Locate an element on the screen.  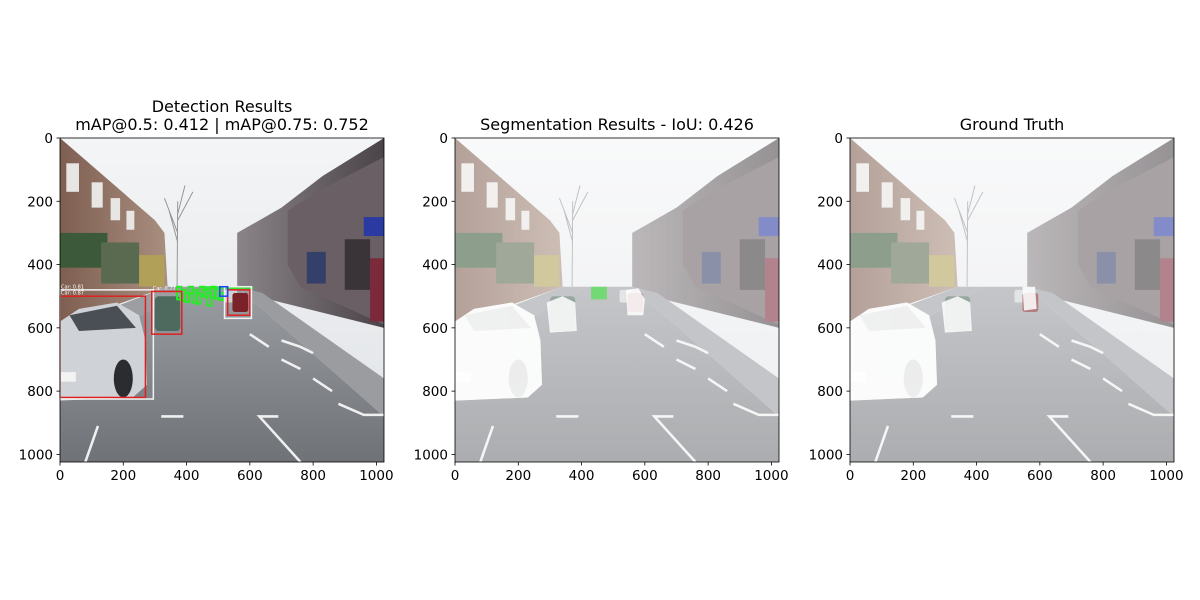
panel-title: Ground Truth is located at coordinates (1012, 124).